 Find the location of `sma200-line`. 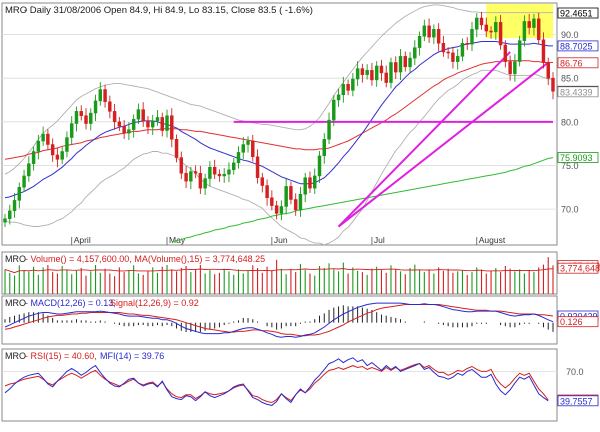

sma200-line is located at coordinates (362, 200).